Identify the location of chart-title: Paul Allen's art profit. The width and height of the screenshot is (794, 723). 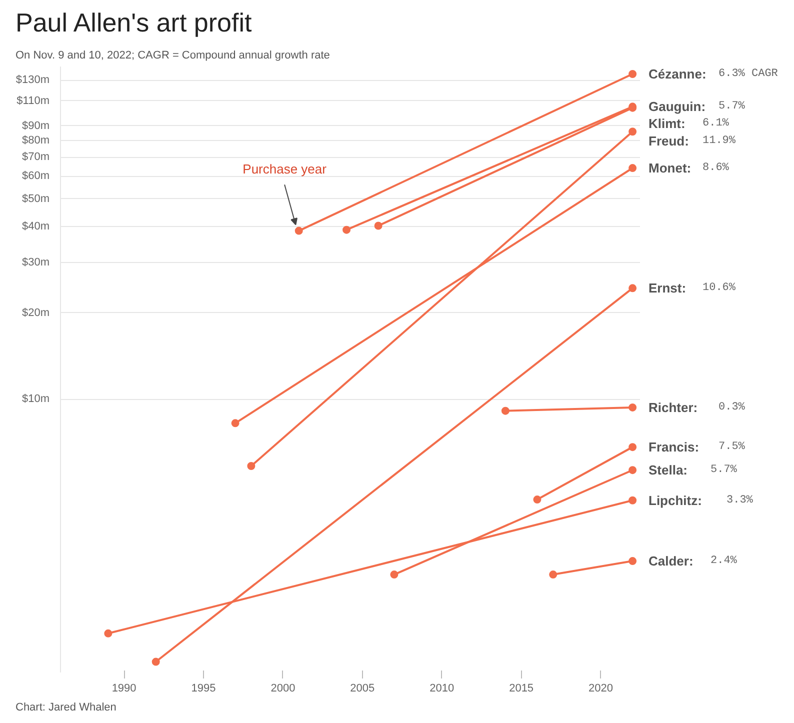
(134, 23).